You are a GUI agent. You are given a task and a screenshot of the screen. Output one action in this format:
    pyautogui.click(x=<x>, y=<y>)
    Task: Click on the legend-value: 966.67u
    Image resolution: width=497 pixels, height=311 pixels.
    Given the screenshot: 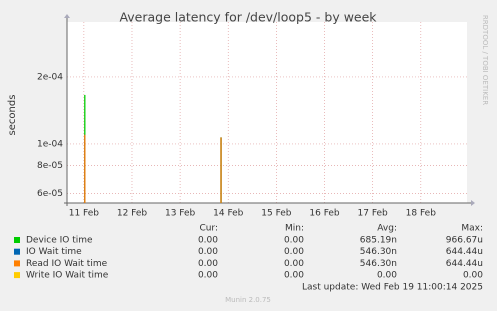 What is the action you would take?
    pyautogui.click(x=464, y=241)
    